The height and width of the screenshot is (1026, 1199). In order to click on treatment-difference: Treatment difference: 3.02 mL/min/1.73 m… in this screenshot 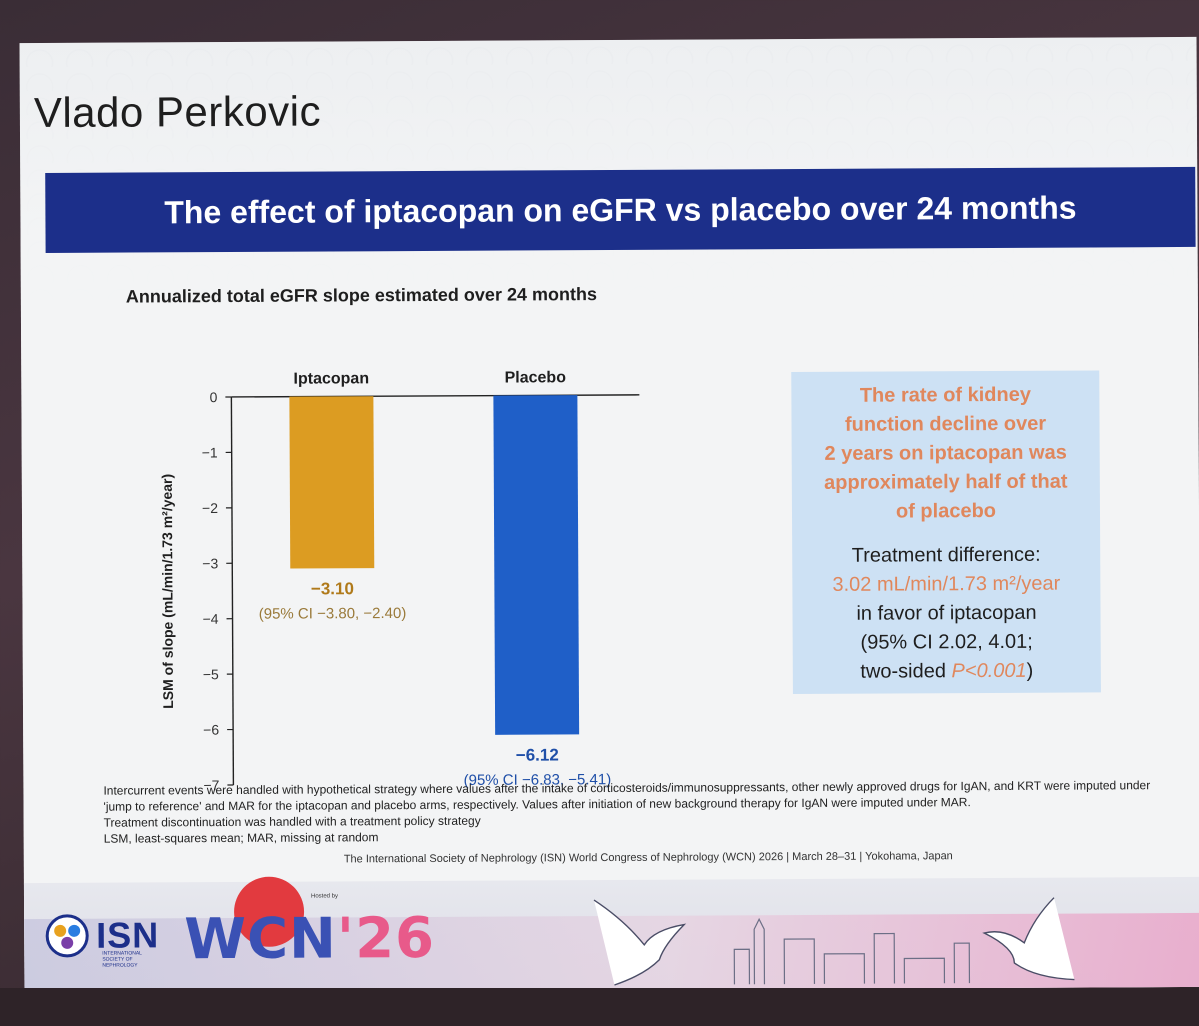, I will do `click(946, 613)`.